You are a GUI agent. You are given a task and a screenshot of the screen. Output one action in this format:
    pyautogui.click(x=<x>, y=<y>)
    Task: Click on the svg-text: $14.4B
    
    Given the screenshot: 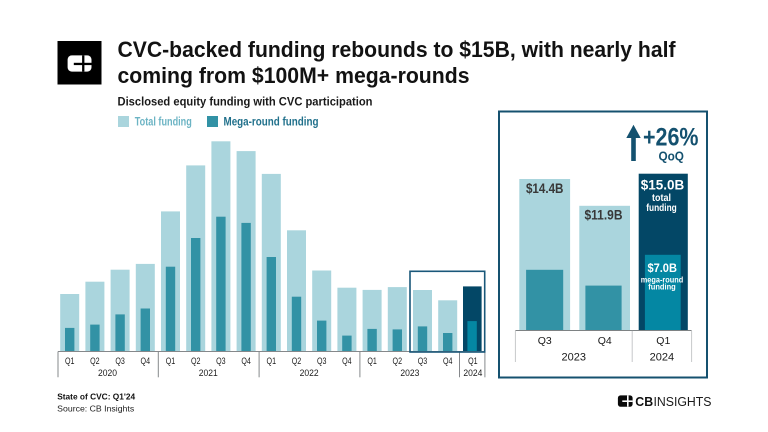 What is the action you would take?
    pyautogui.click(x=545, y=188)
    